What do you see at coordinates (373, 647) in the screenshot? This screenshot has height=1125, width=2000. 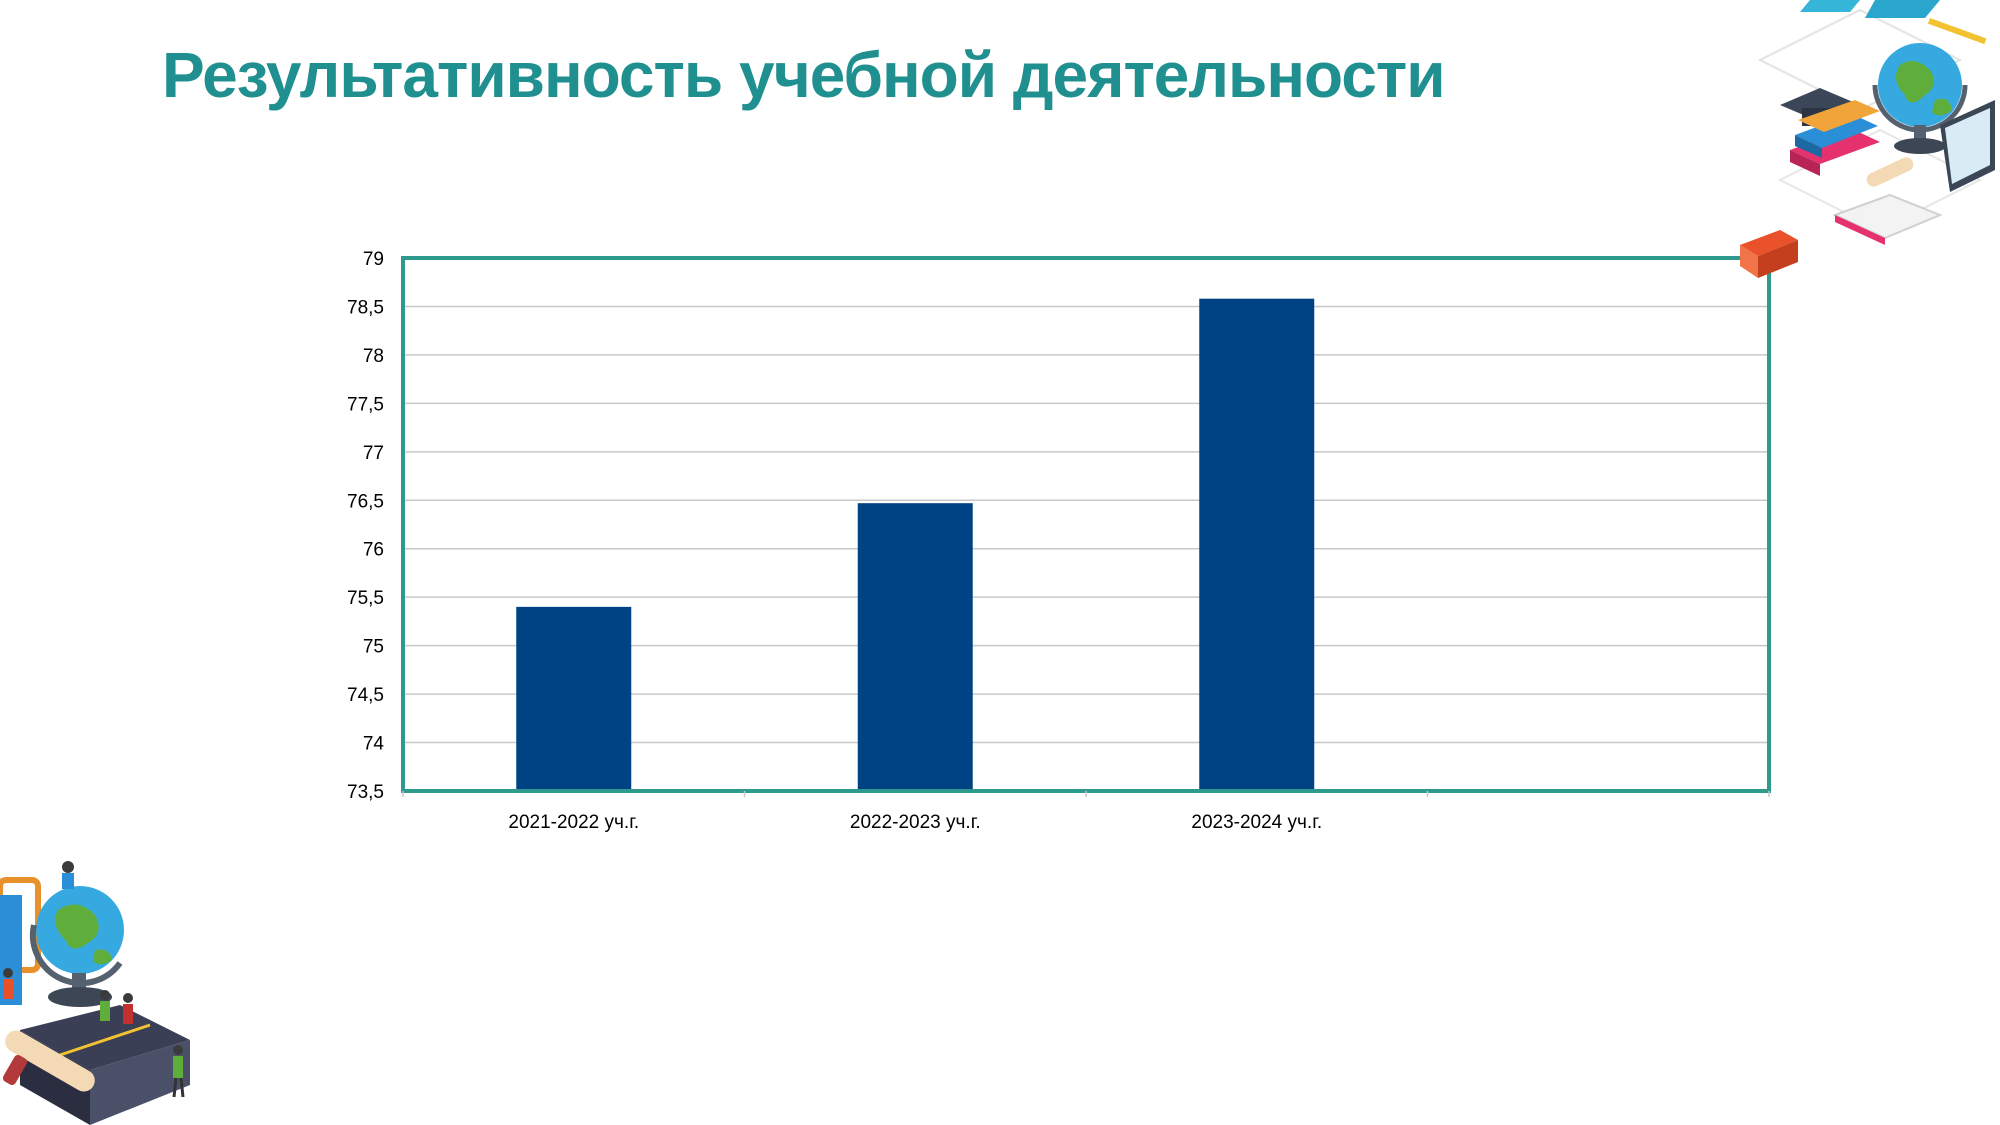 I see `y-tick-label: 75` at bounding box center [373, 647].